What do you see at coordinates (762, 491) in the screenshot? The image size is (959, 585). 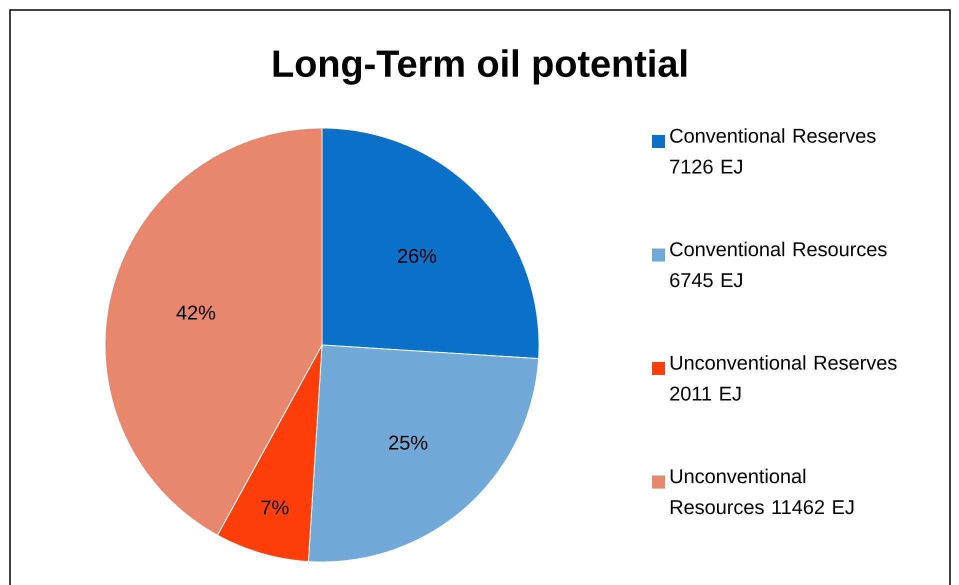 I see `legend-label: Unconventional Resources 11462 EJ` at bounding box center [762, 491].